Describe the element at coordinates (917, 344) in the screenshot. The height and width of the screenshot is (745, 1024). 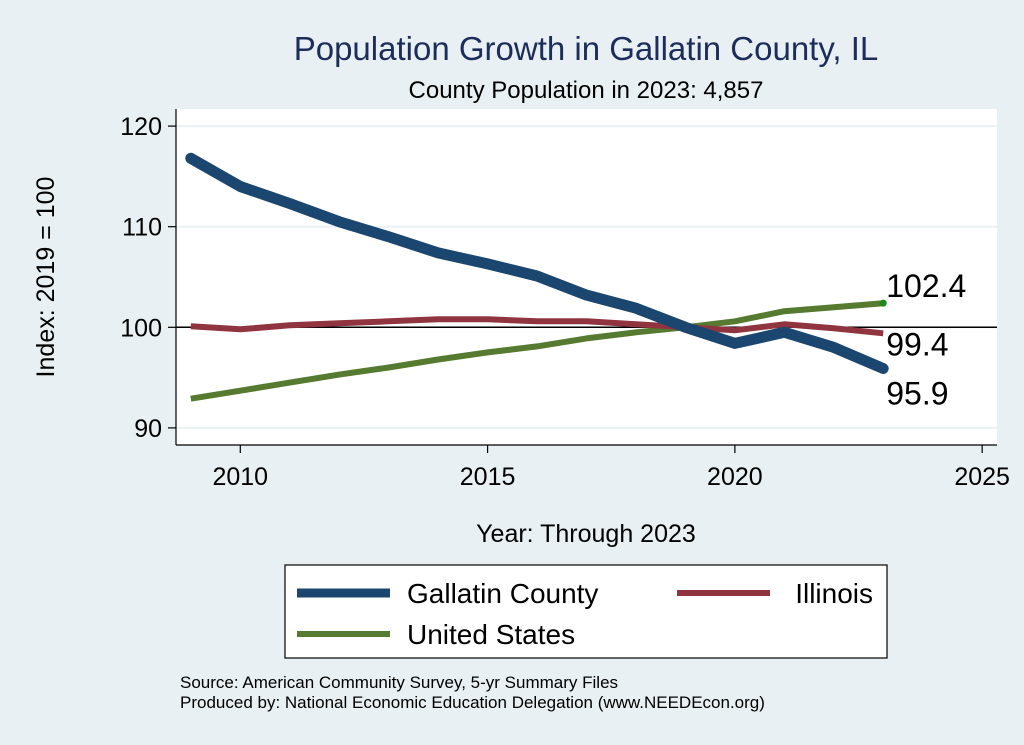
I see `end-label-illinois: 99.4` at that location.